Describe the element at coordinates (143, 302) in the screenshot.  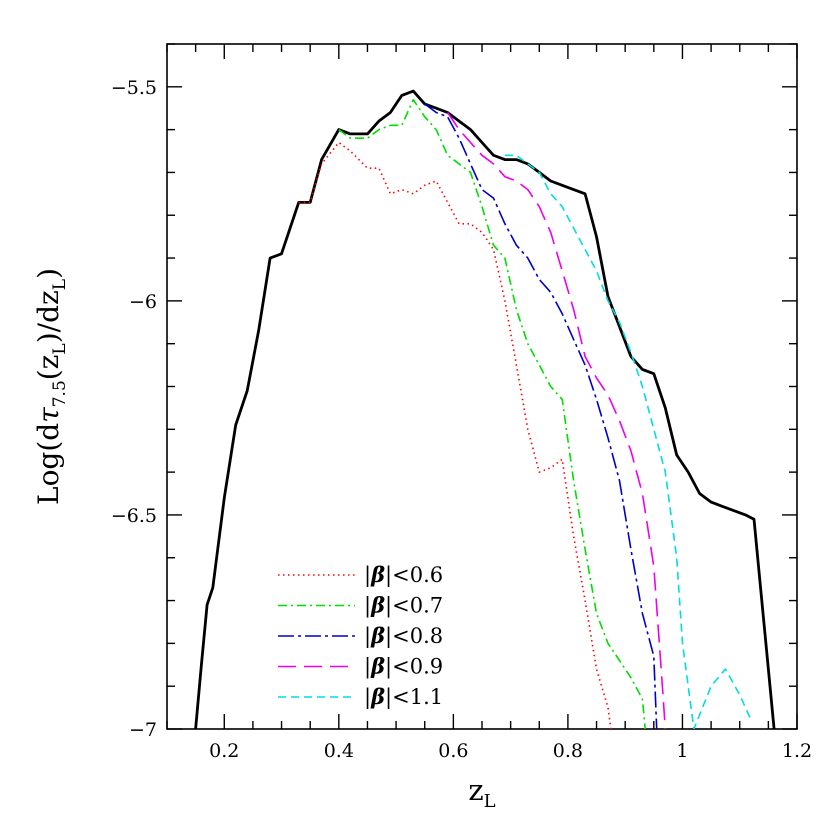
I see `y-tick-label: −6` at that location.